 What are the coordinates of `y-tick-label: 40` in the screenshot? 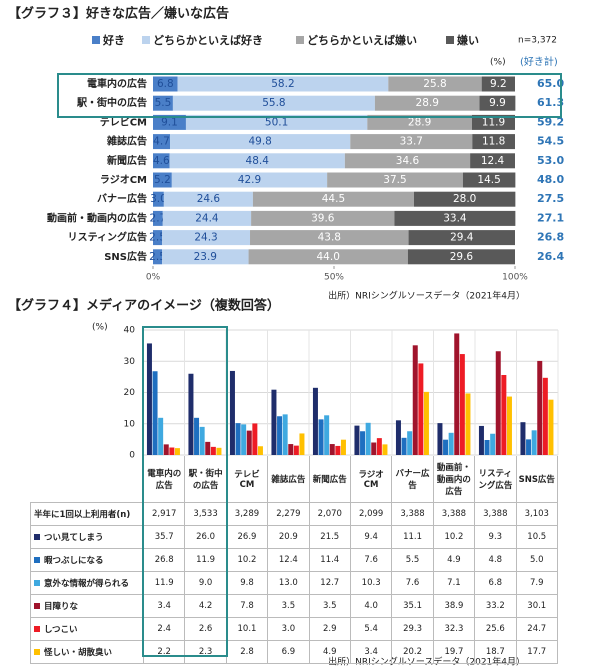 It's located at (130, 331).